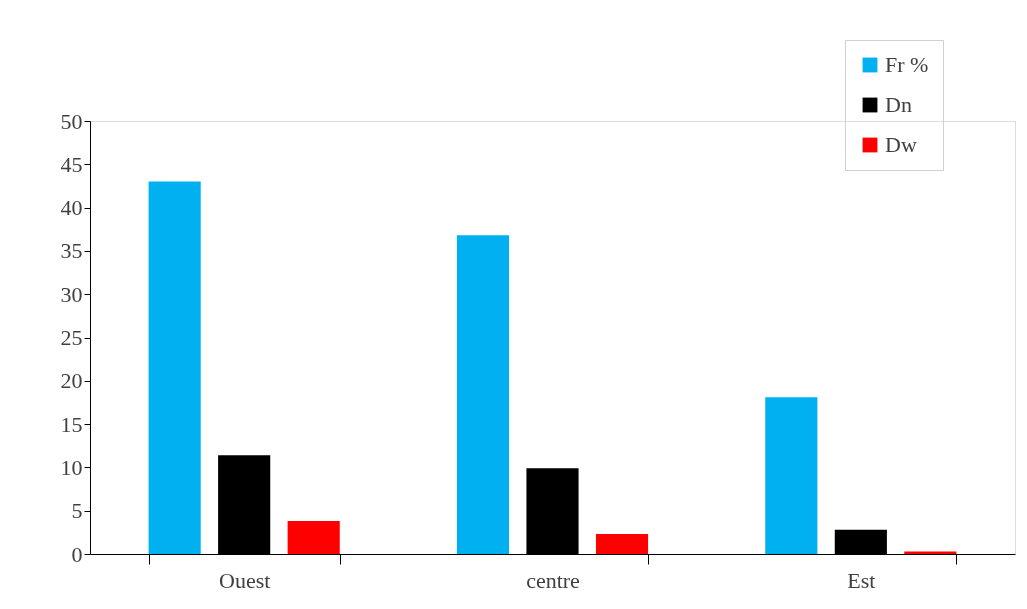  Describe the element at coordinates (907, 64) in the screenshot. I see `legend-label: Fr %` at that location.